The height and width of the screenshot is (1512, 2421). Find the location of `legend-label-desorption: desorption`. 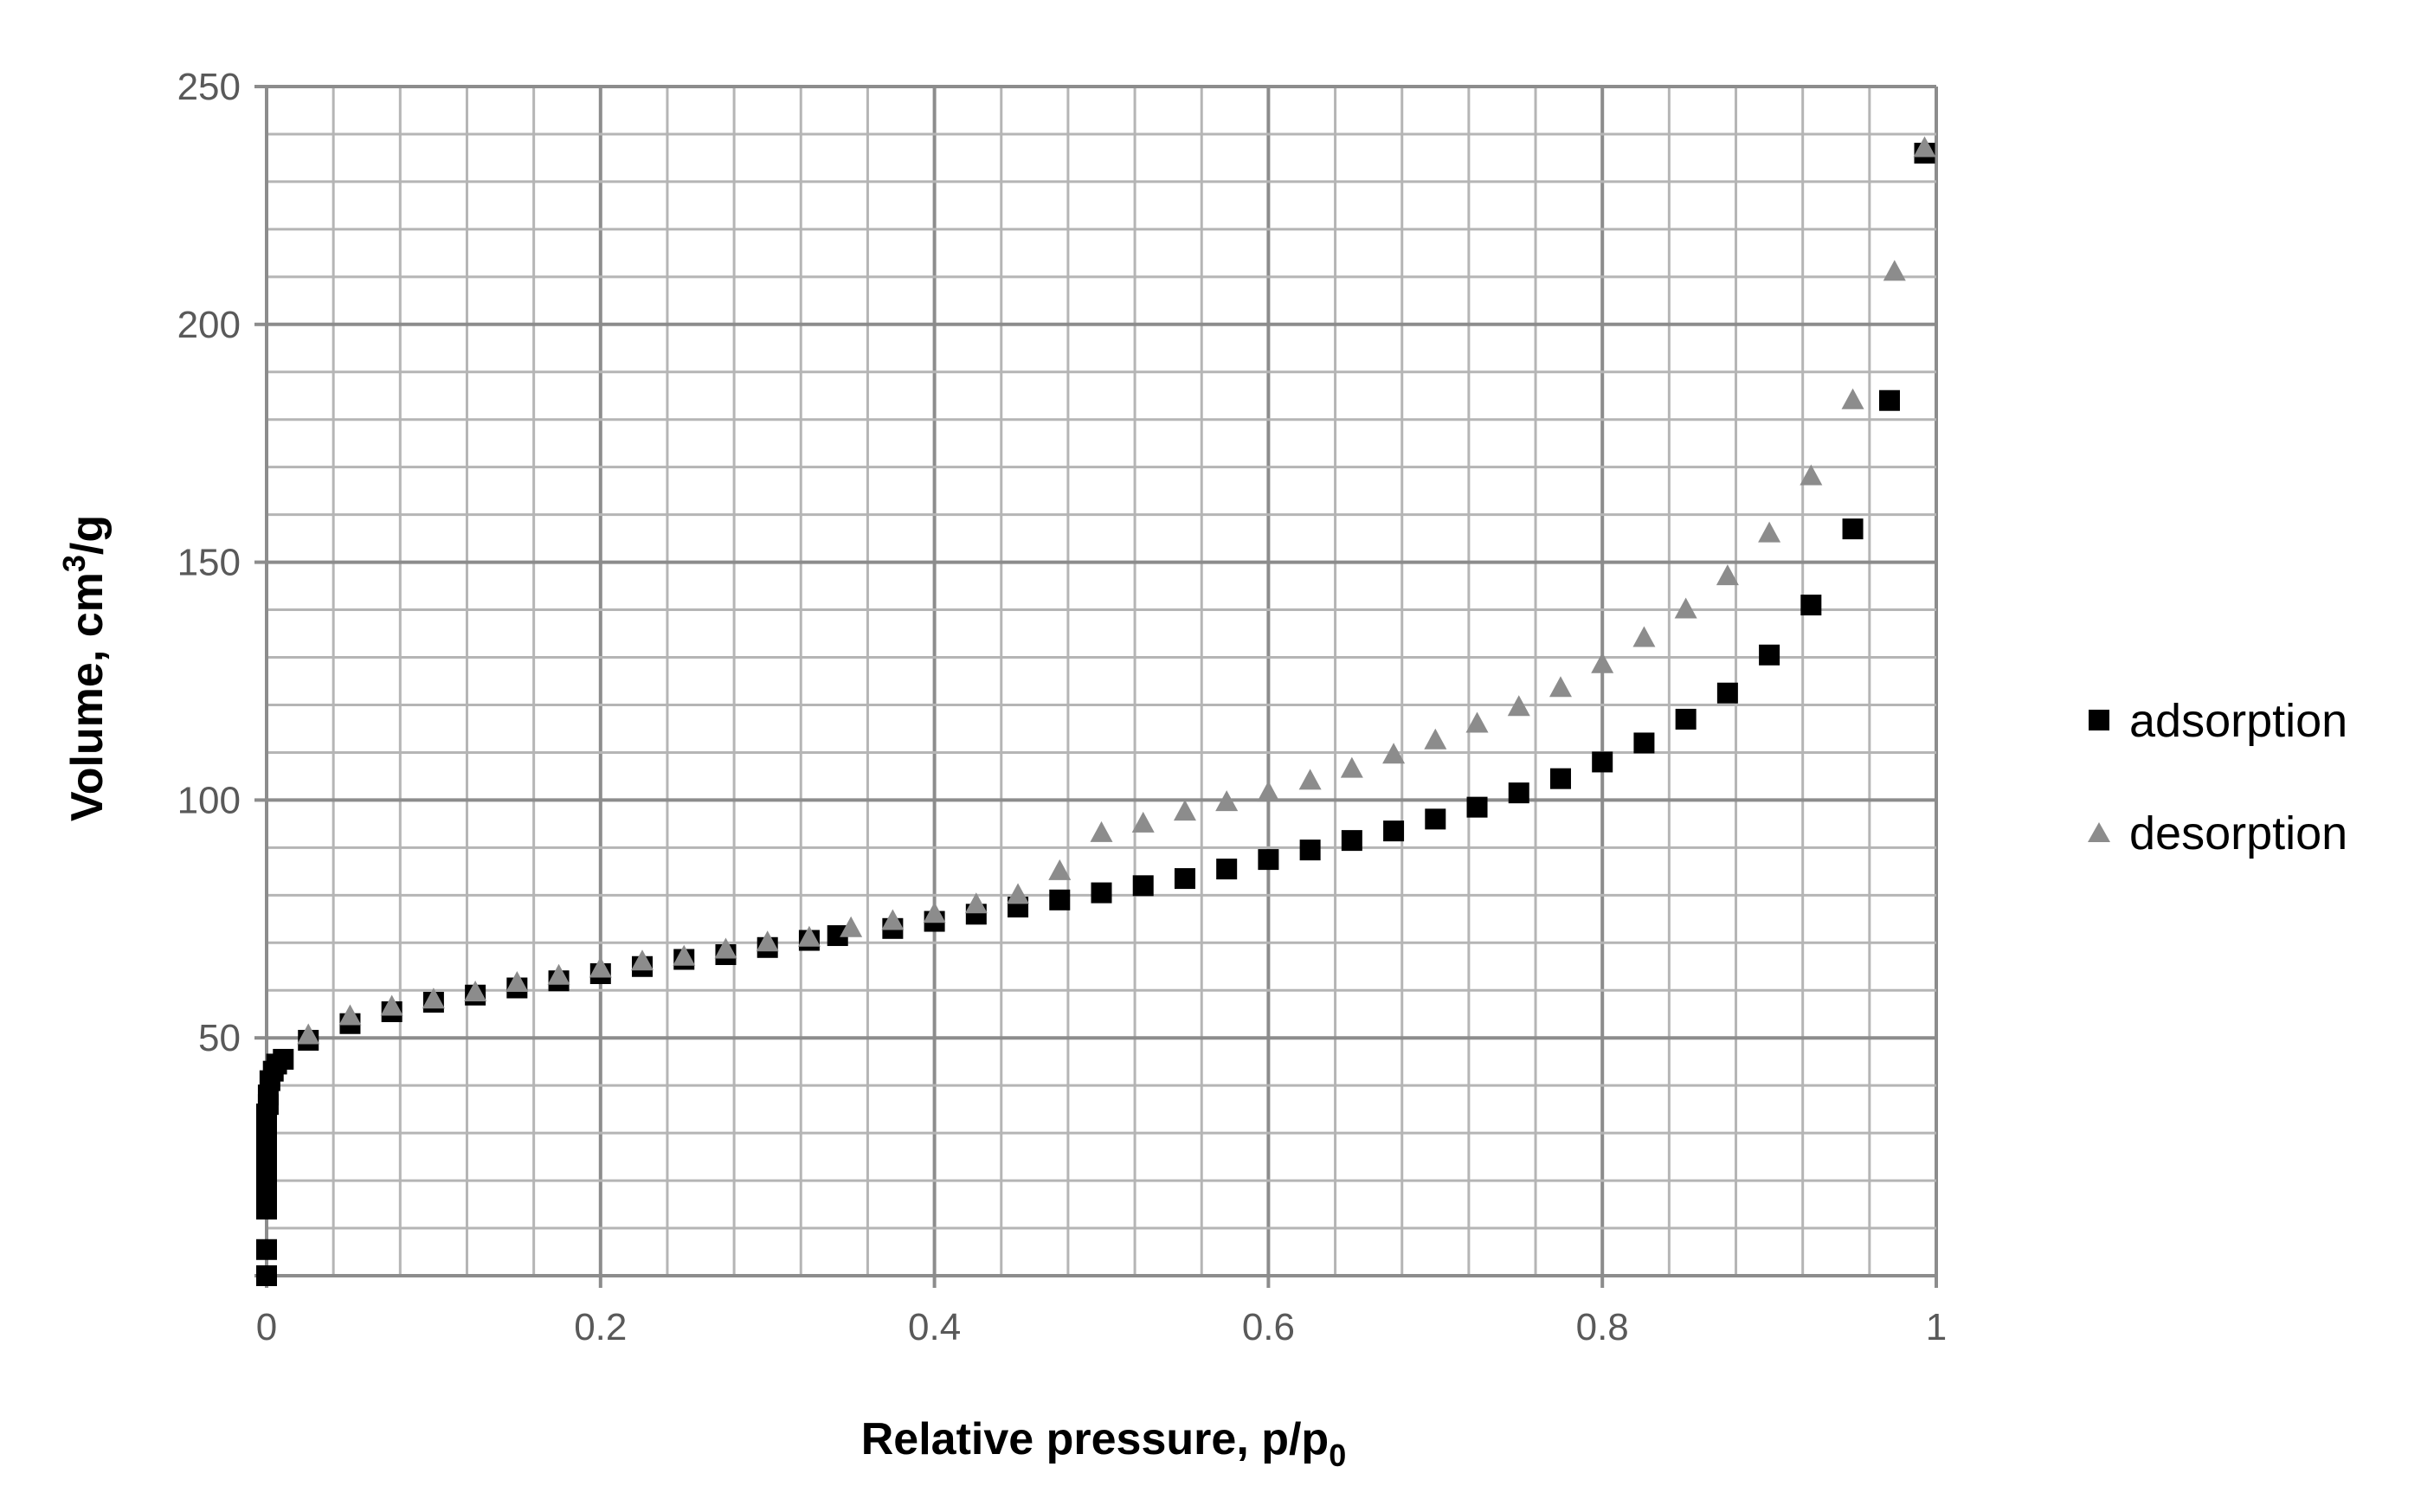

legend-label-desorption: desorption is located at coordinates (2238, 833).